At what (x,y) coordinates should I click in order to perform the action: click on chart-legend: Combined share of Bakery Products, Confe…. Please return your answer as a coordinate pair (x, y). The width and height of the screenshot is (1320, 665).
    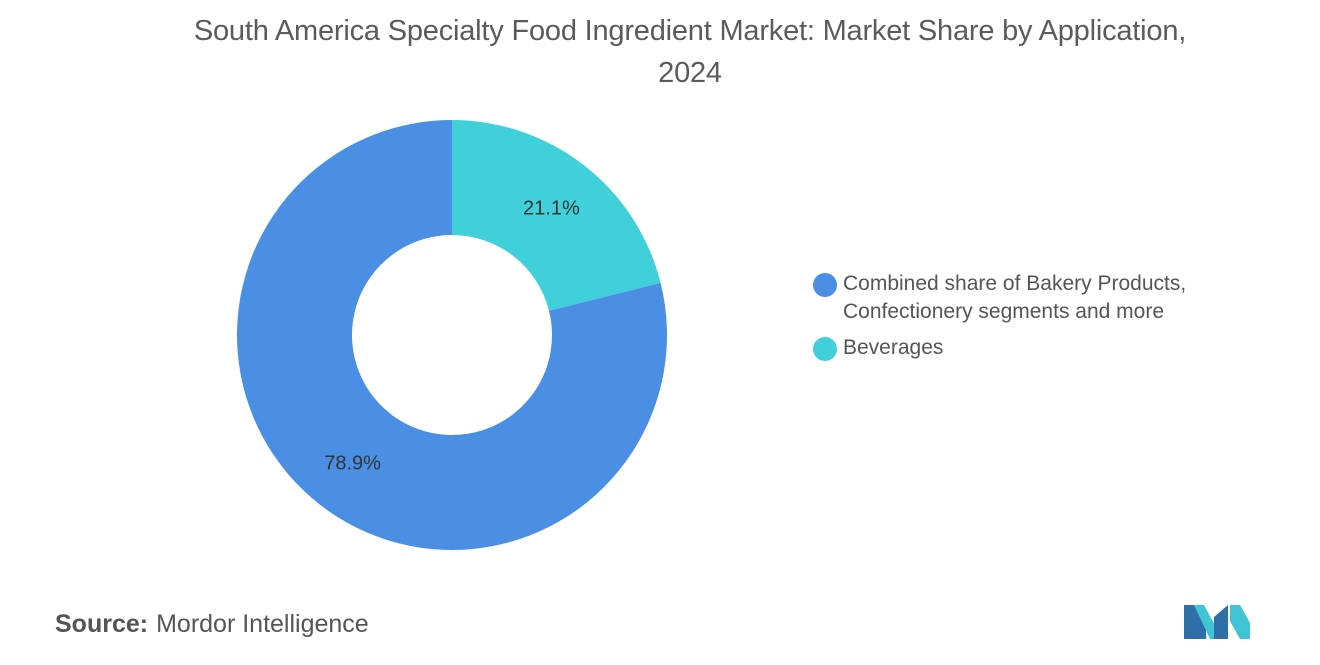
    Looking at the image, I should click on (1023, 320).